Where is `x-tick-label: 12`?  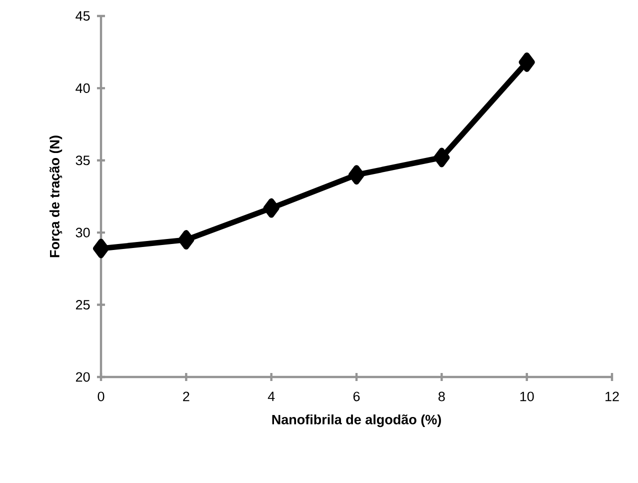 x-tick-label: 12 is located at coordinates (612, 397).